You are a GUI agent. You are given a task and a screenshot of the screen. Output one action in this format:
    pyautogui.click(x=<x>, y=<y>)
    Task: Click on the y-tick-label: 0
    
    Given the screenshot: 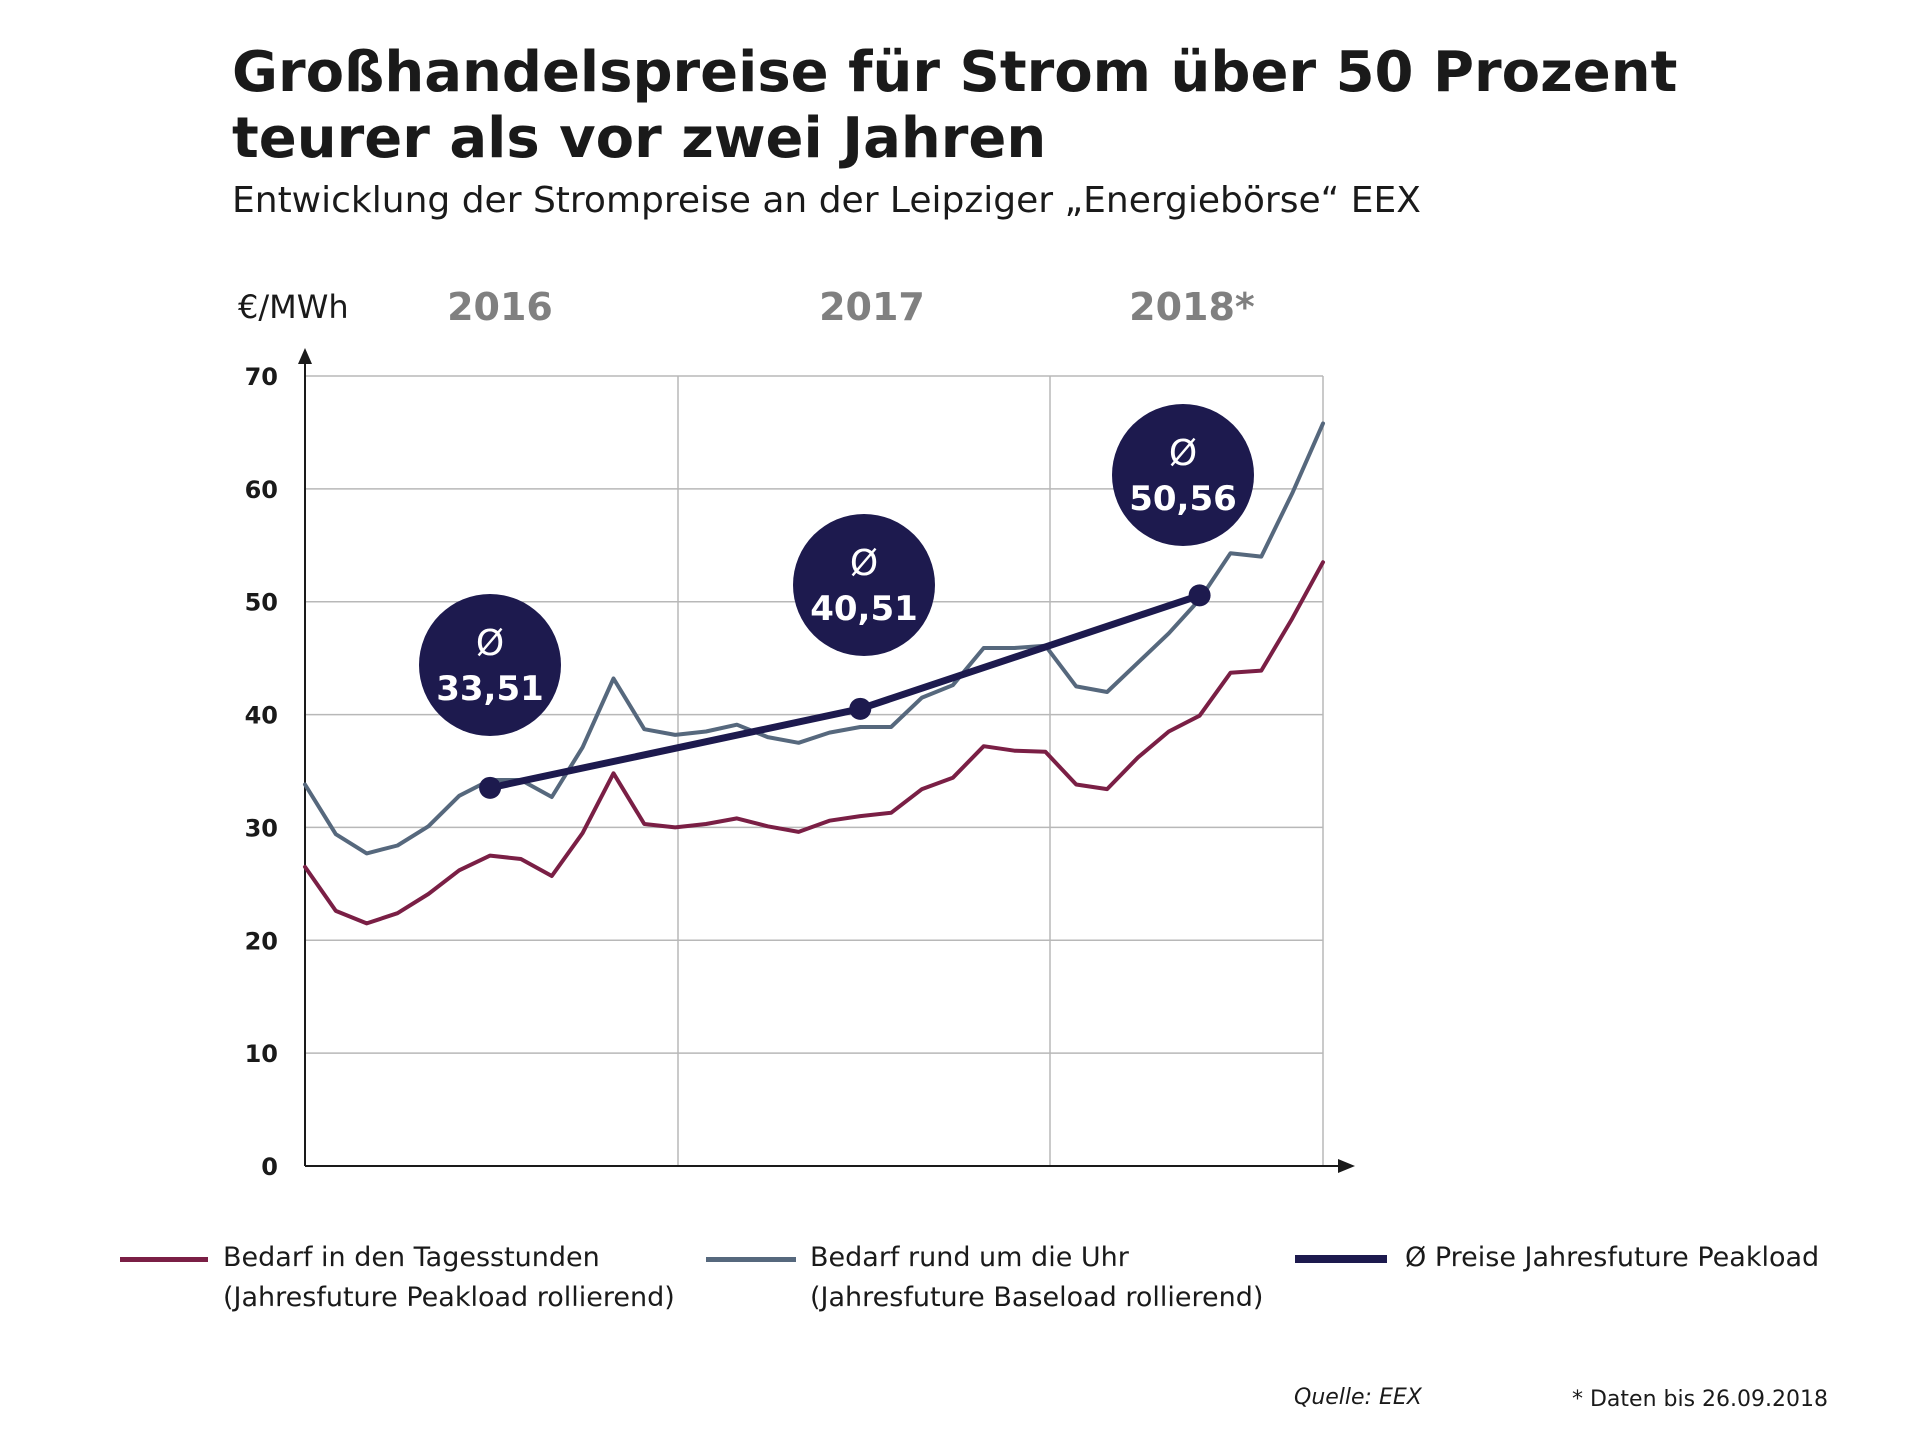 What is the action you would take?
    pyautogui.click(x=269, y=1167)
    